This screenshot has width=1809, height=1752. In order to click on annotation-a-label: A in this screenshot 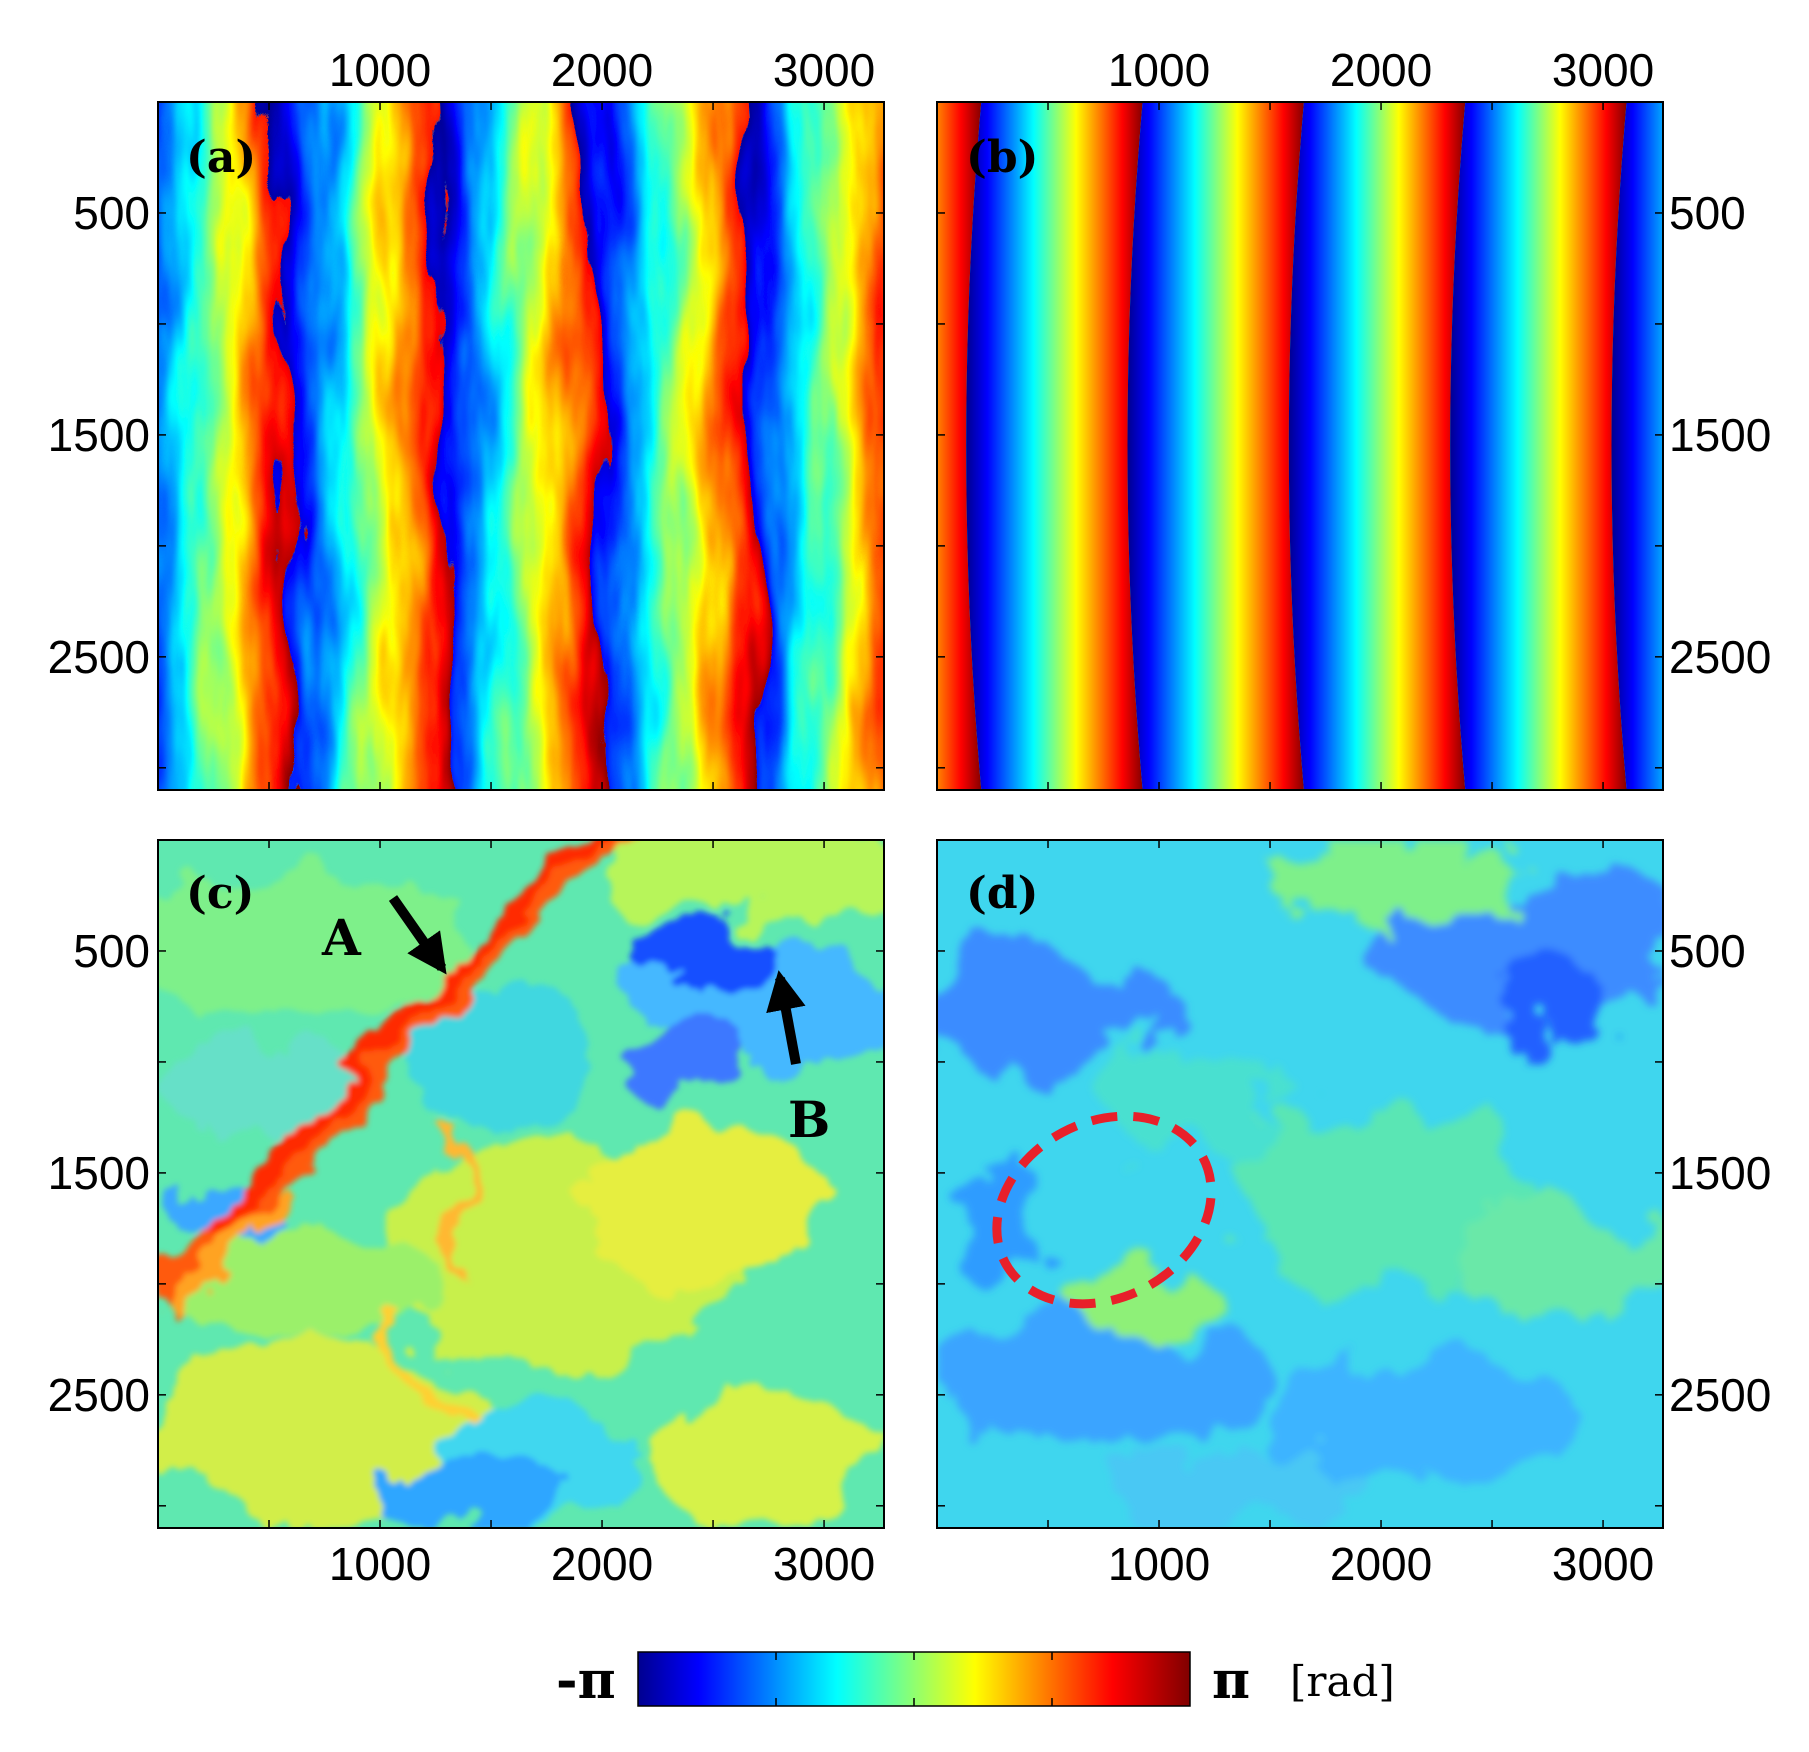, I will do `click(341, 937)`.